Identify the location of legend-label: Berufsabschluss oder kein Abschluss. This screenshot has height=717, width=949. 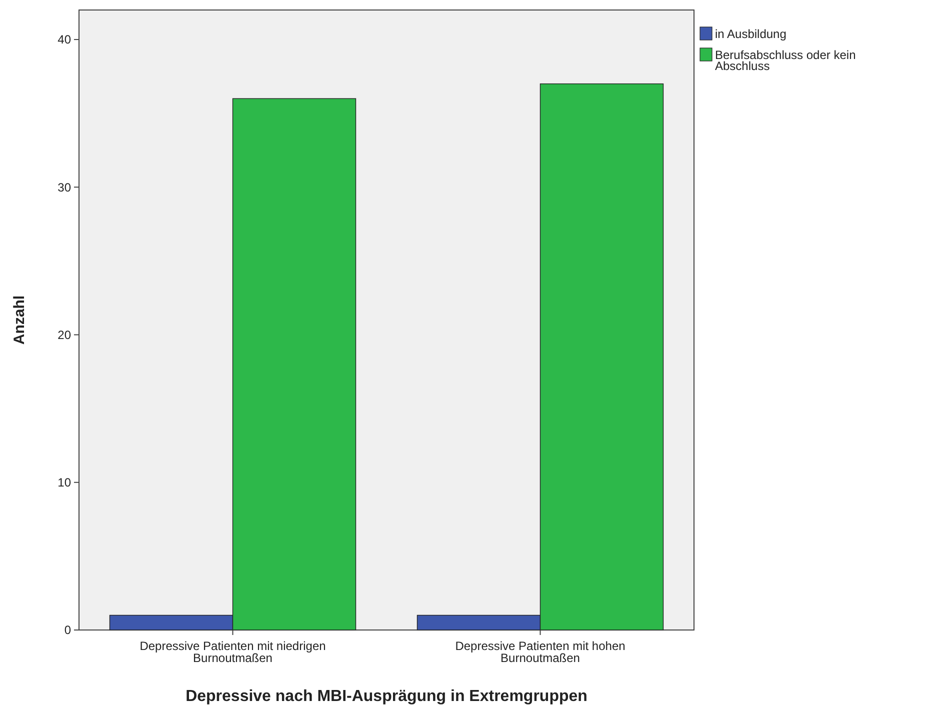
(785, 60).